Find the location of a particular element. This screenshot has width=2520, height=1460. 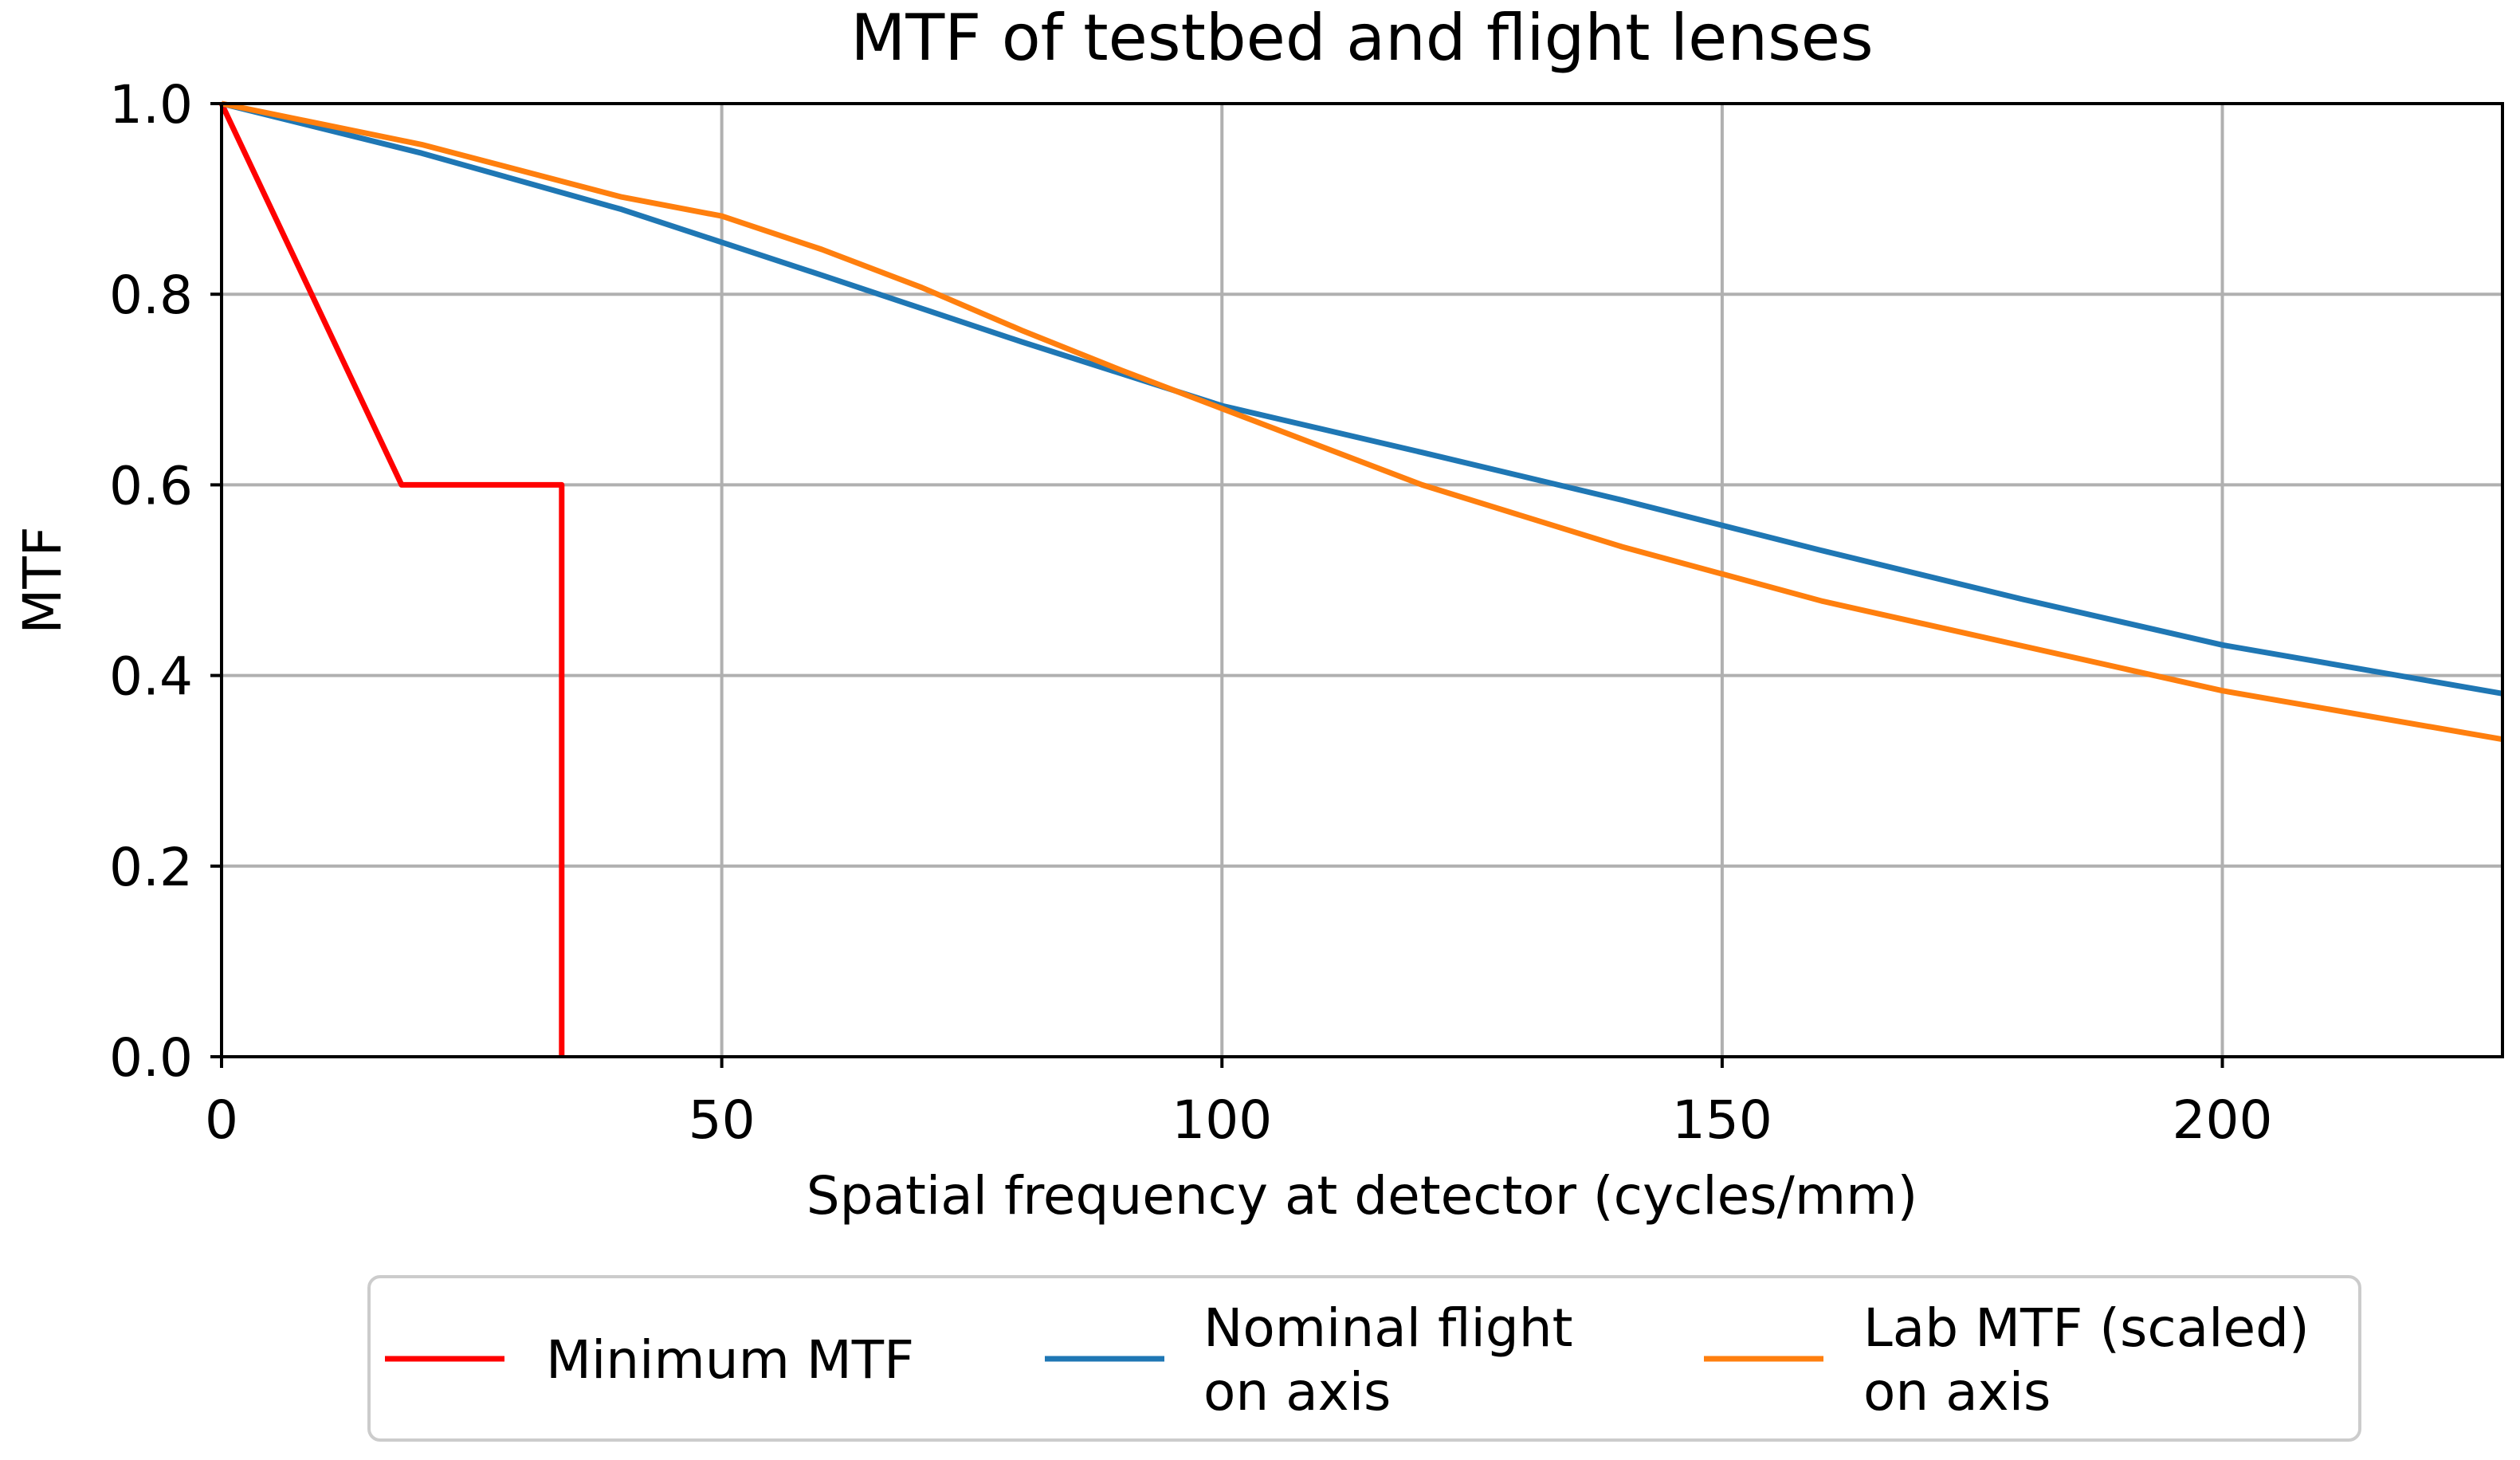

legend-label: Nominal flight is located at coordinates (1387, 1328).